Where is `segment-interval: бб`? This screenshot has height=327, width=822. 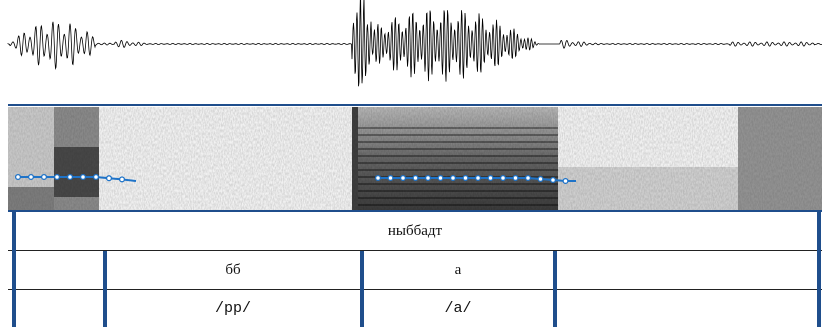 segment-interval: бб is located at coordinates (233, 270).